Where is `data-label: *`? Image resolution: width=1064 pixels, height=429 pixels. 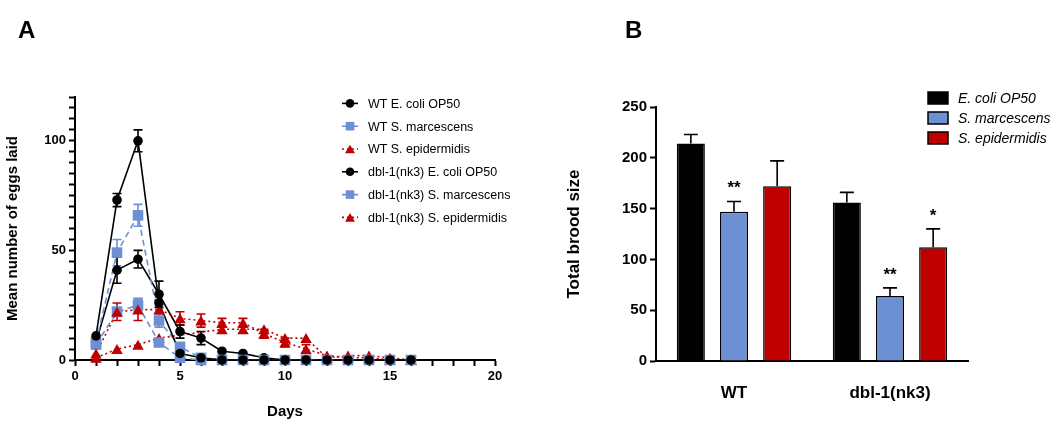 data-label: * is located at coordinates (933, 215).